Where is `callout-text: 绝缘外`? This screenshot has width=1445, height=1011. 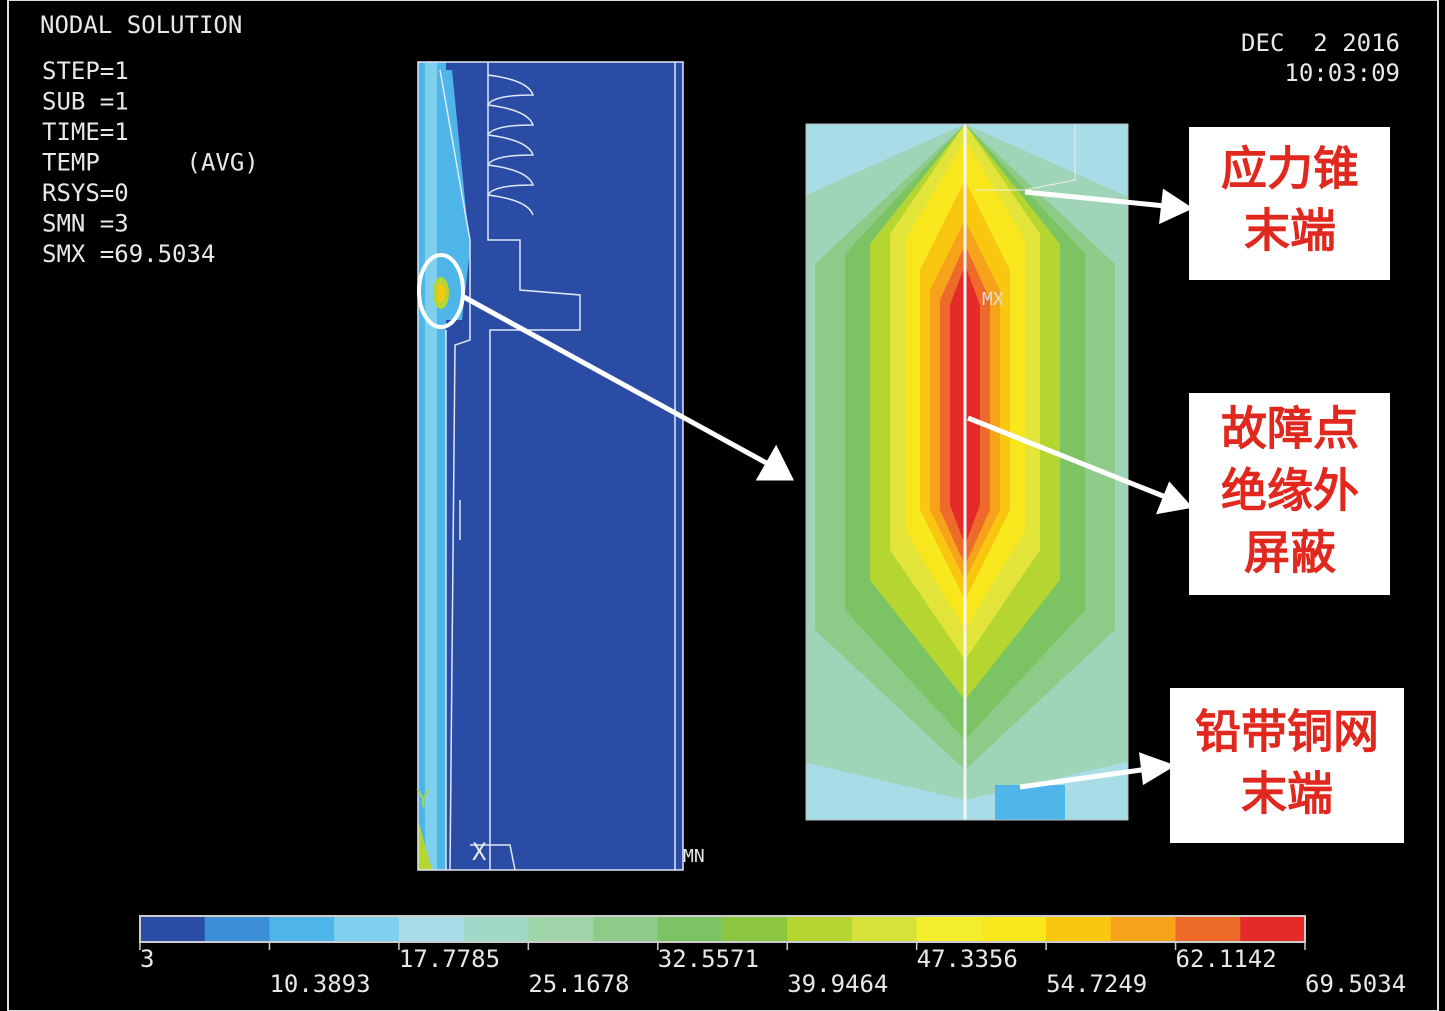
callout-text: 绝缘外 is located at coordinates (1290, 491).